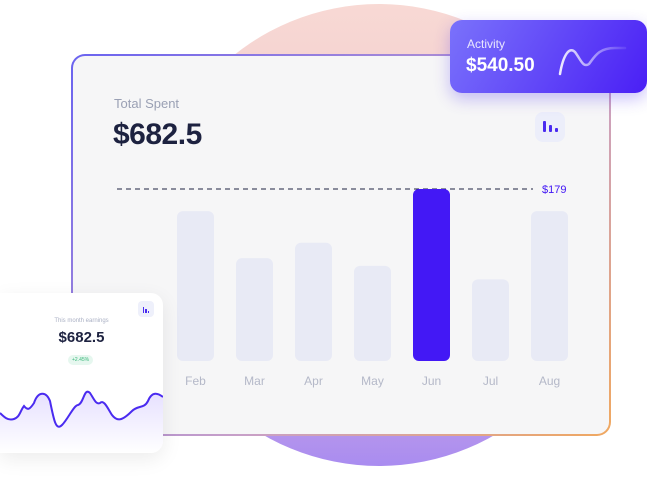  Describe the element at coordinates (195, 286) in the screenshot. I see `bar-feb` at that location.